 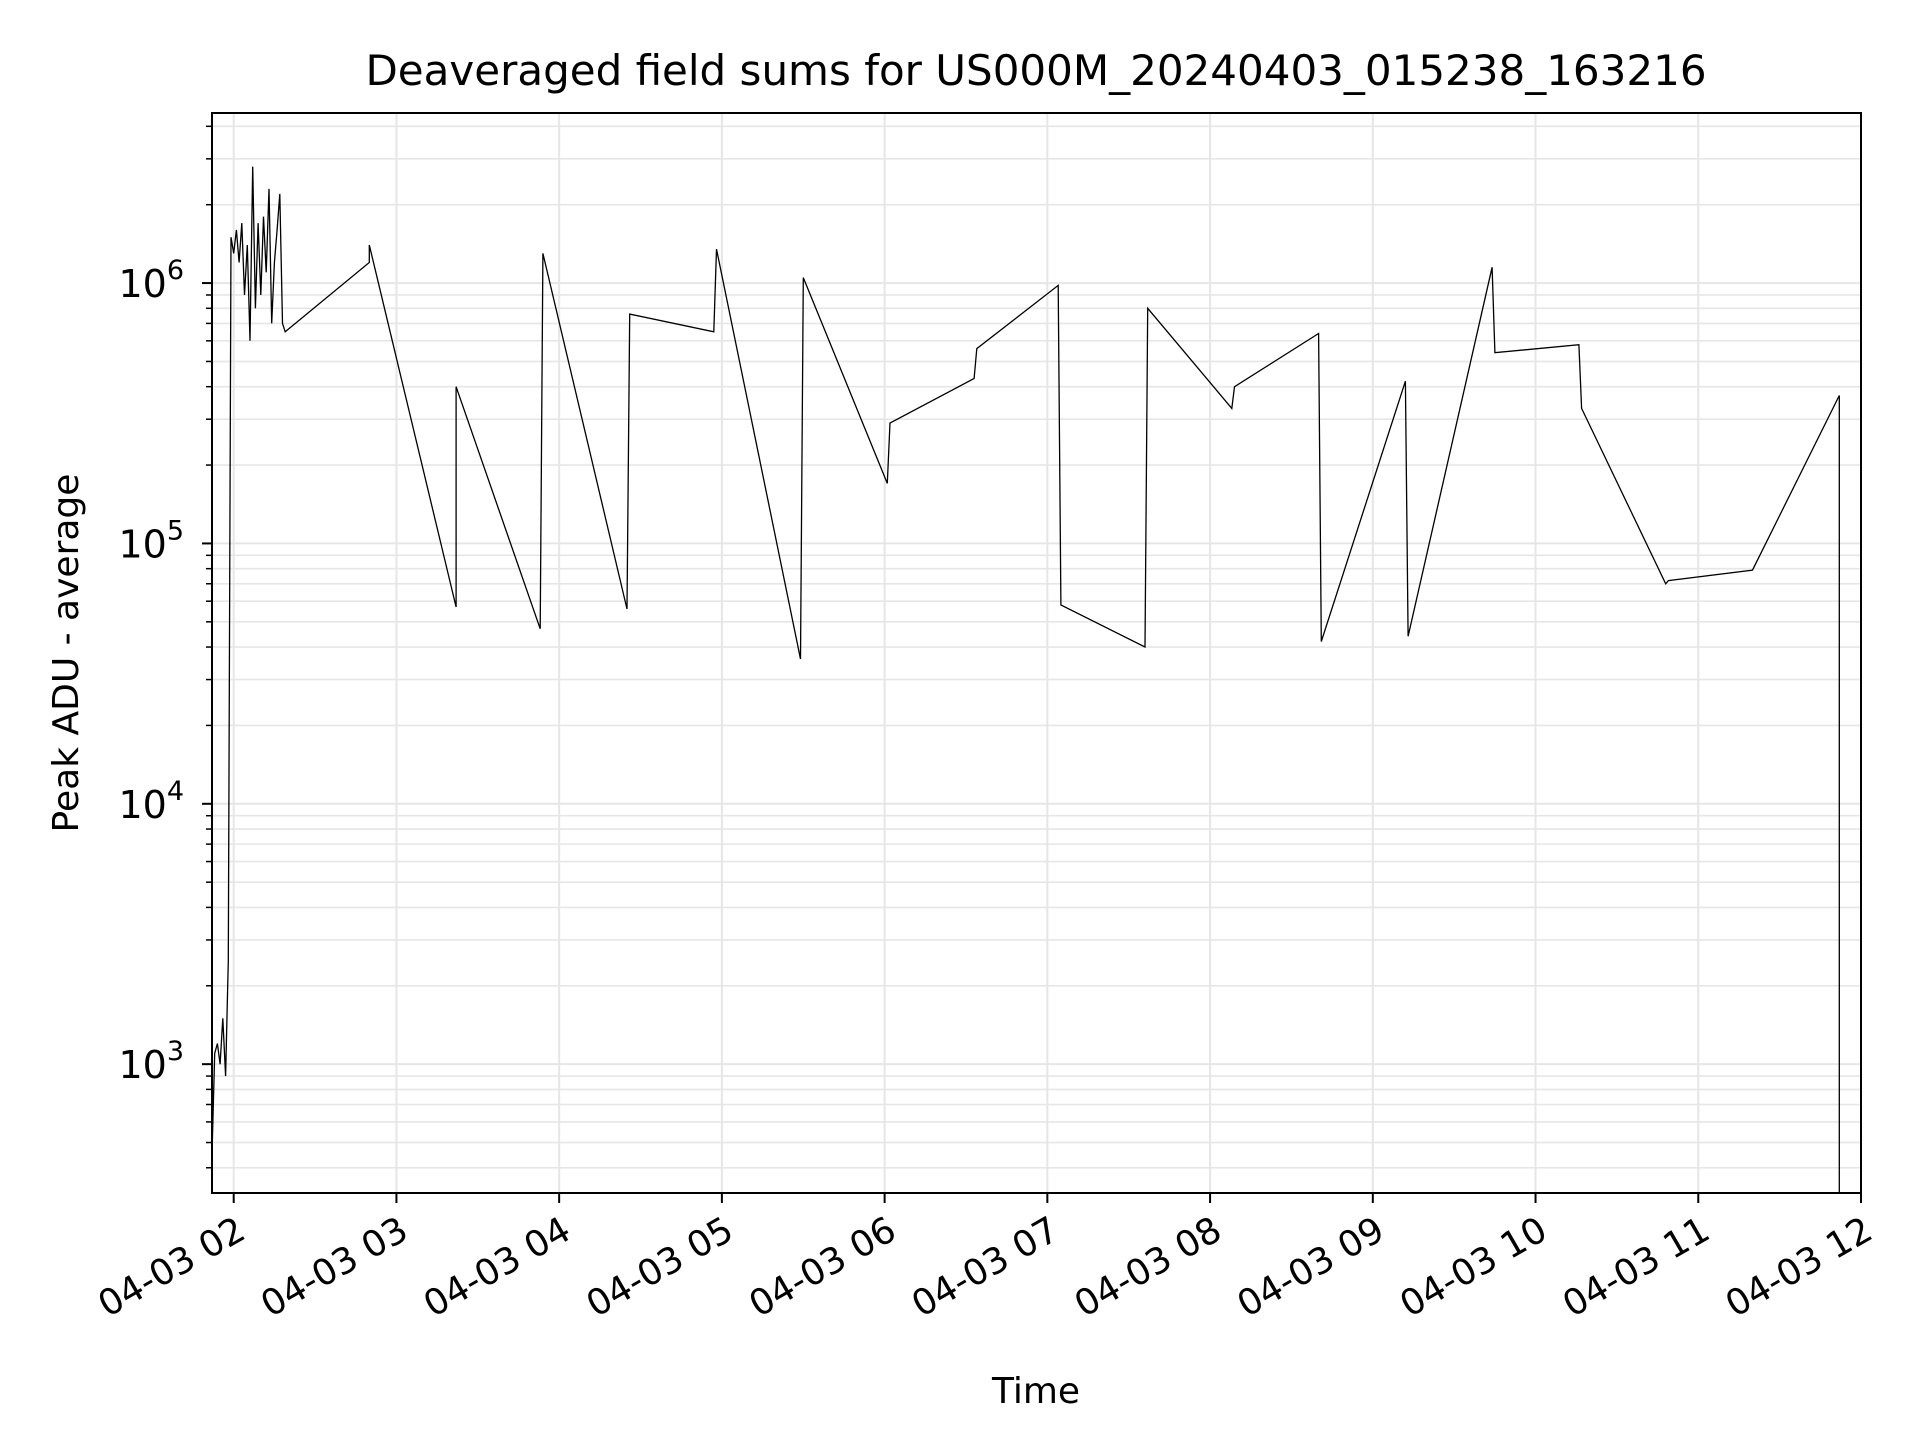 What do you see at coordinates (151, 540) in the screenshot?
I see `y-tick-label: 10⁵` at bounding box center [151, 540].